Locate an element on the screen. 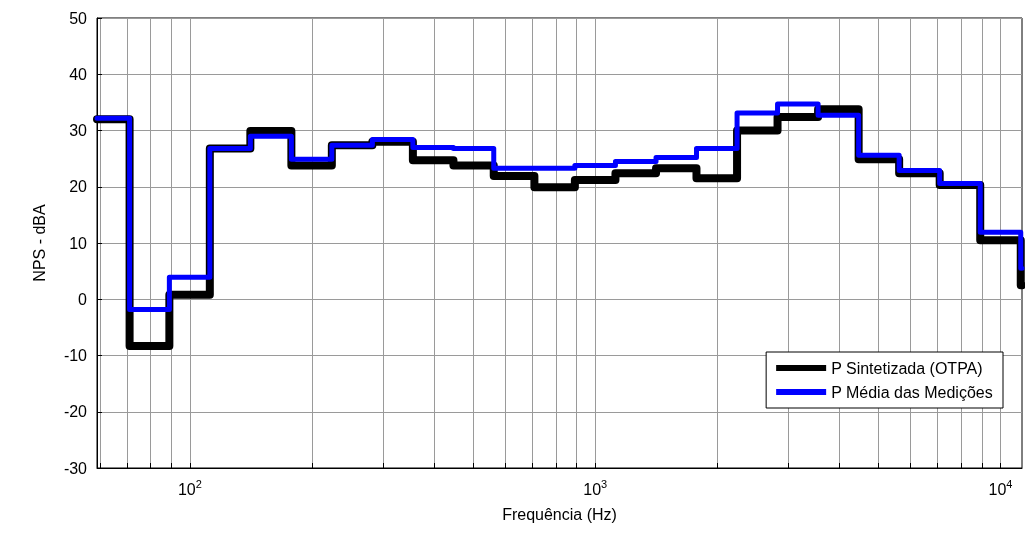 The height and width of the screenshot is (548, 1025). y-tick-label: -20 is located at coordinates (75, 412).